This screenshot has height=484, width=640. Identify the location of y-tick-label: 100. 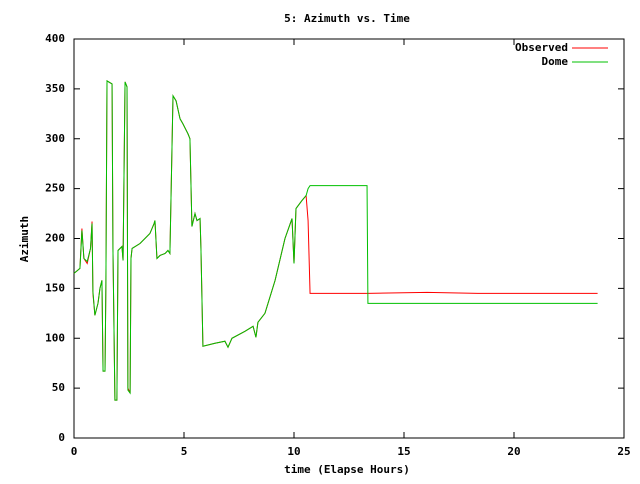
(55, 337).